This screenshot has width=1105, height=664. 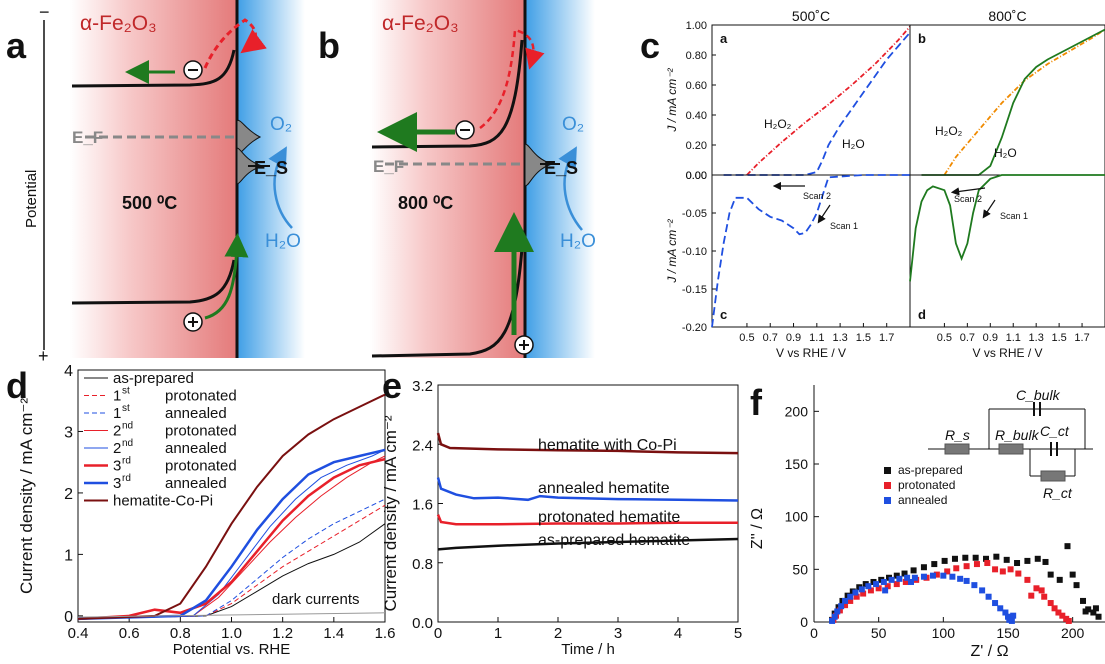 What do you see at coordinates (1058, 493) in the screenshot?
I see `rct-label: R_ct` at bounding box center [1058, 493].